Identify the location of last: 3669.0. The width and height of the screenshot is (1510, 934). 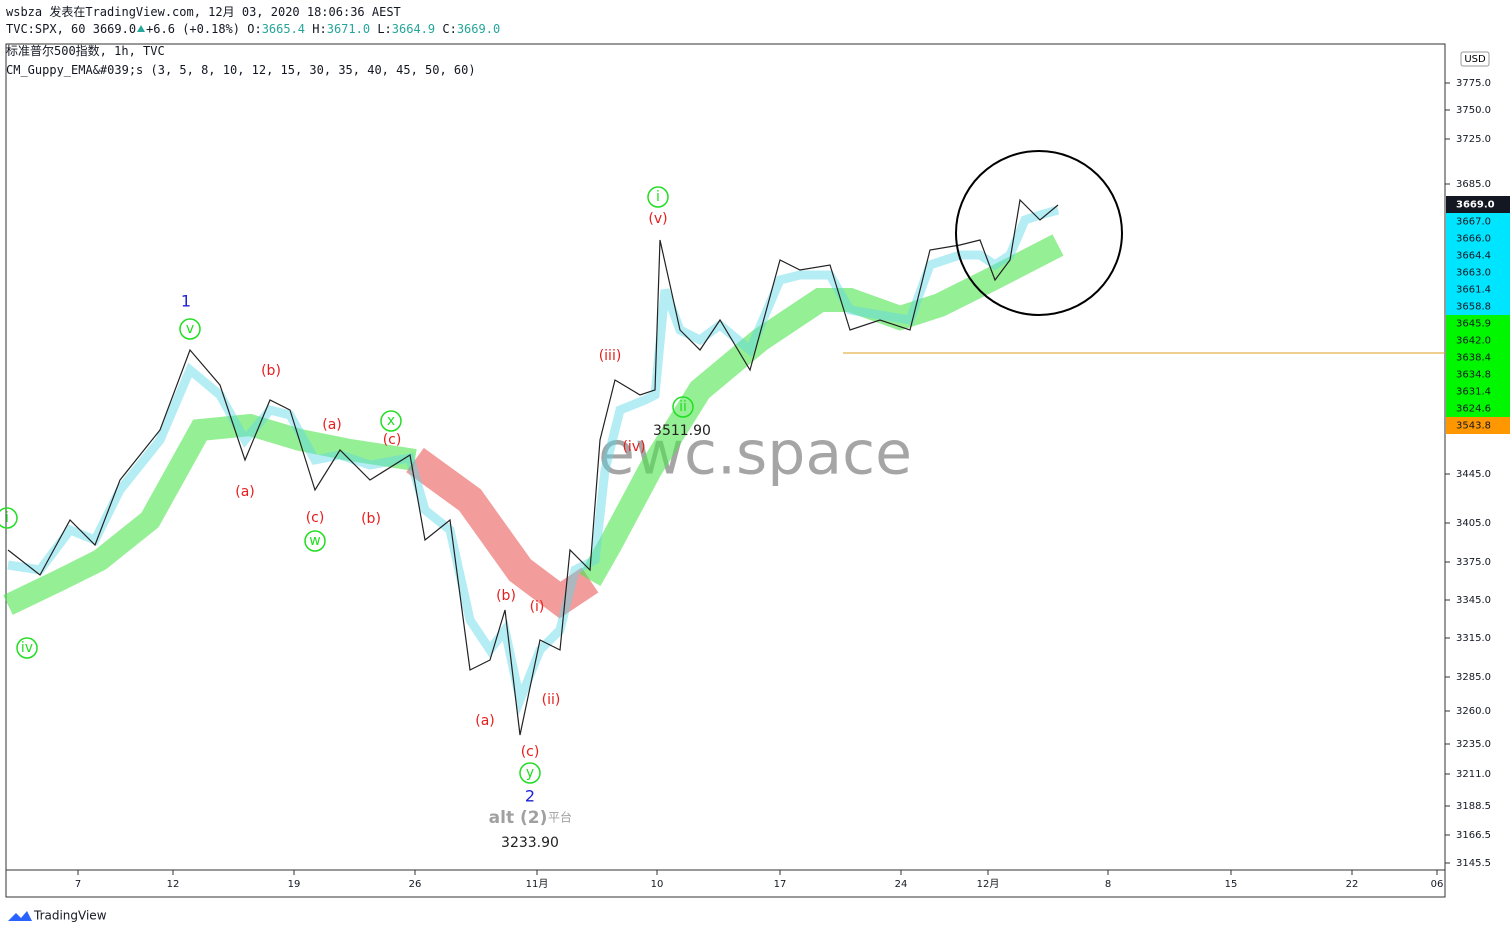
(114, 29).